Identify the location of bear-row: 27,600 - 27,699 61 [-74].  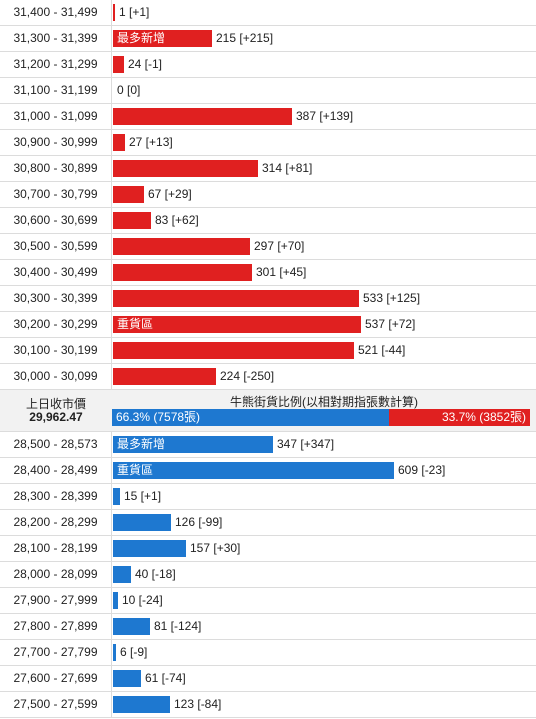
(268, 679).